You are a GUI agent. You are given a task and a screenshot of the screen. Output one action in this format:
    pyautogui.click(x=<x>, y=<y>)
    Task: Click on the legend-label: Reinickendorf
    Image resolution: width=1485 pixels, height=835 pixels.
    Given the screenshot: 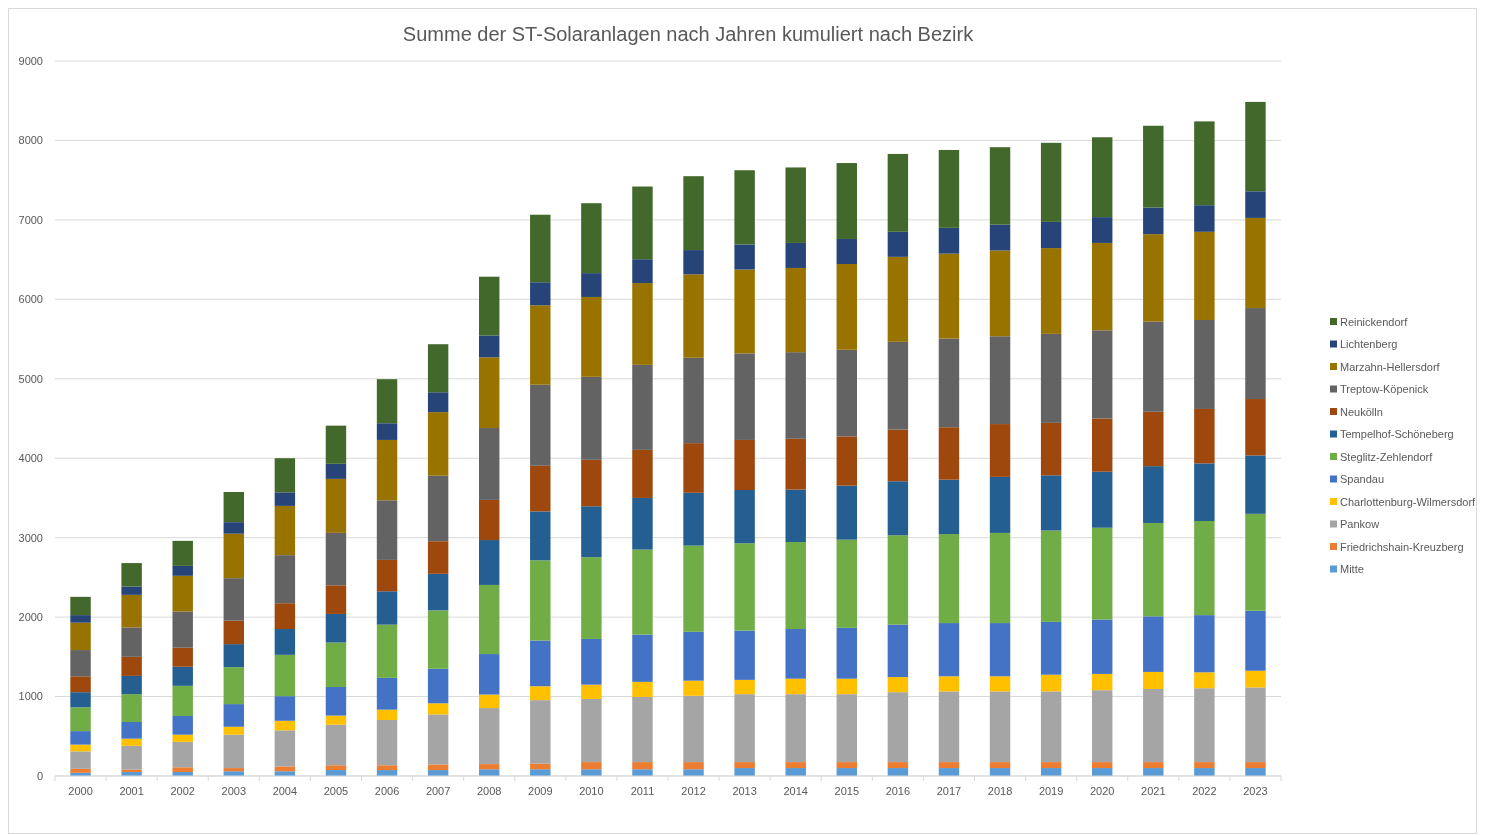 What is the action you would take?
    pyautogui.click(x=1374, y=321)
    